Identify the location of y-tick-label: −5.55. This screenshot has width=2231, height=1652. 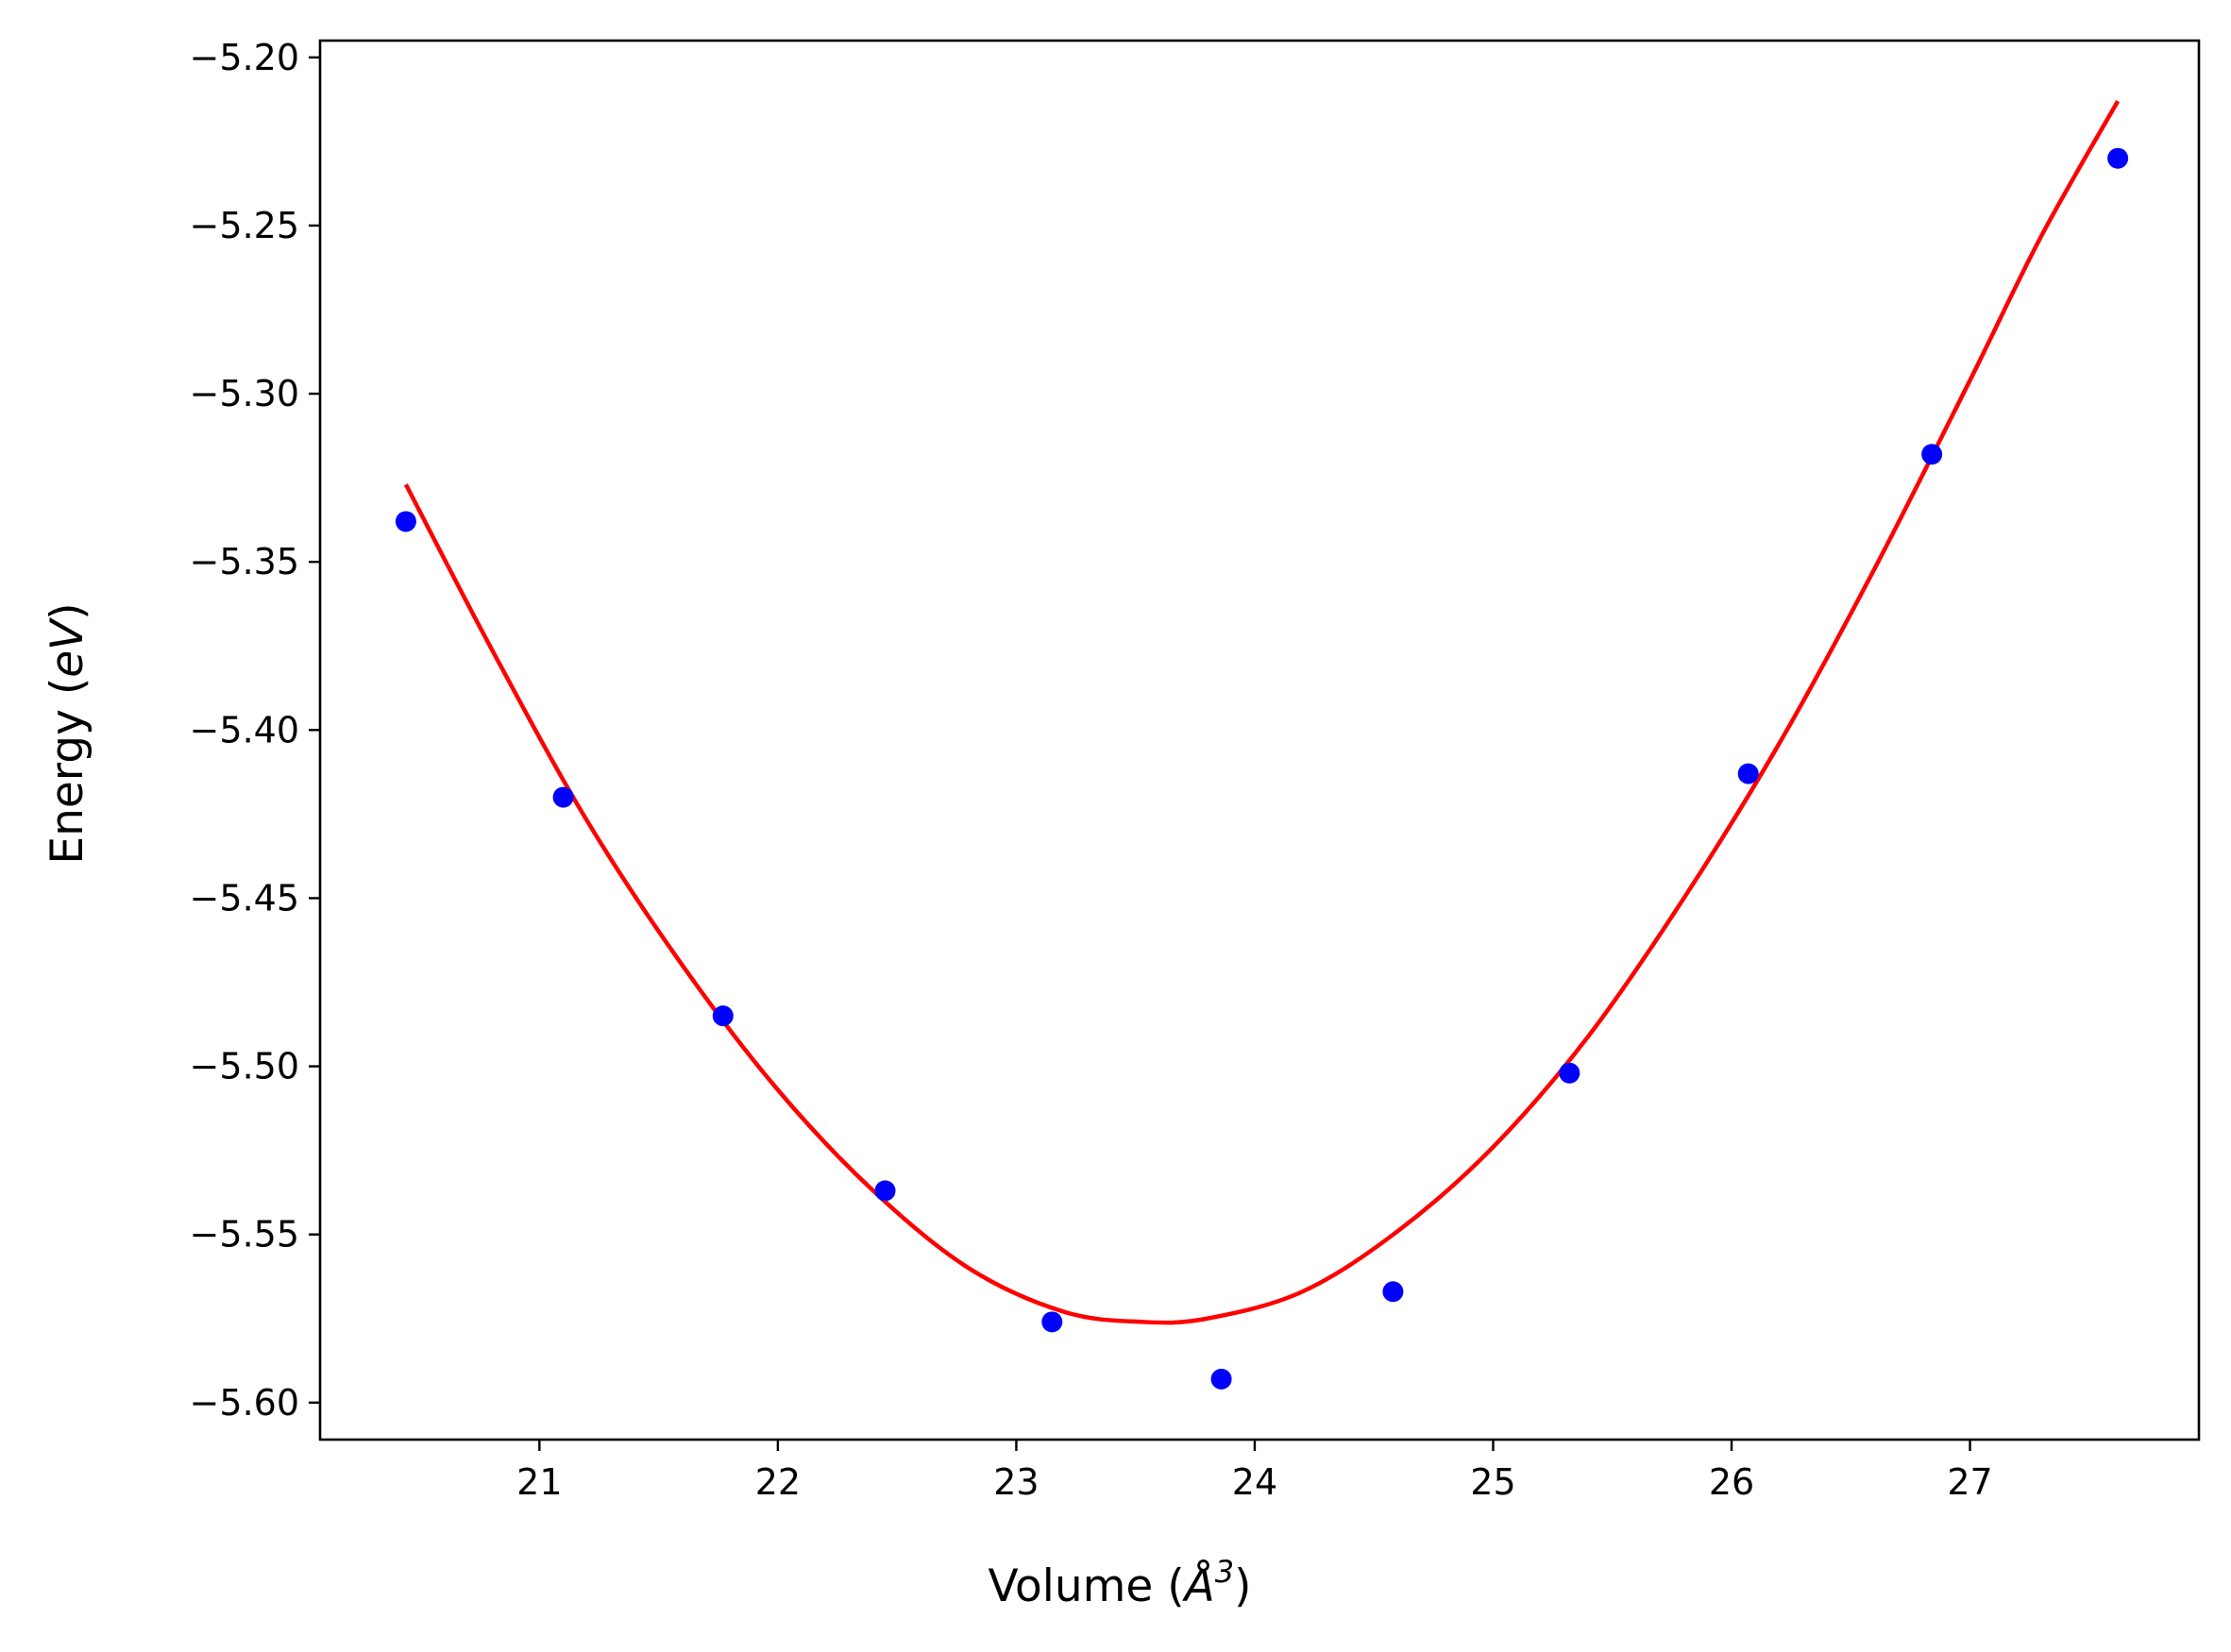
(244, 1235).